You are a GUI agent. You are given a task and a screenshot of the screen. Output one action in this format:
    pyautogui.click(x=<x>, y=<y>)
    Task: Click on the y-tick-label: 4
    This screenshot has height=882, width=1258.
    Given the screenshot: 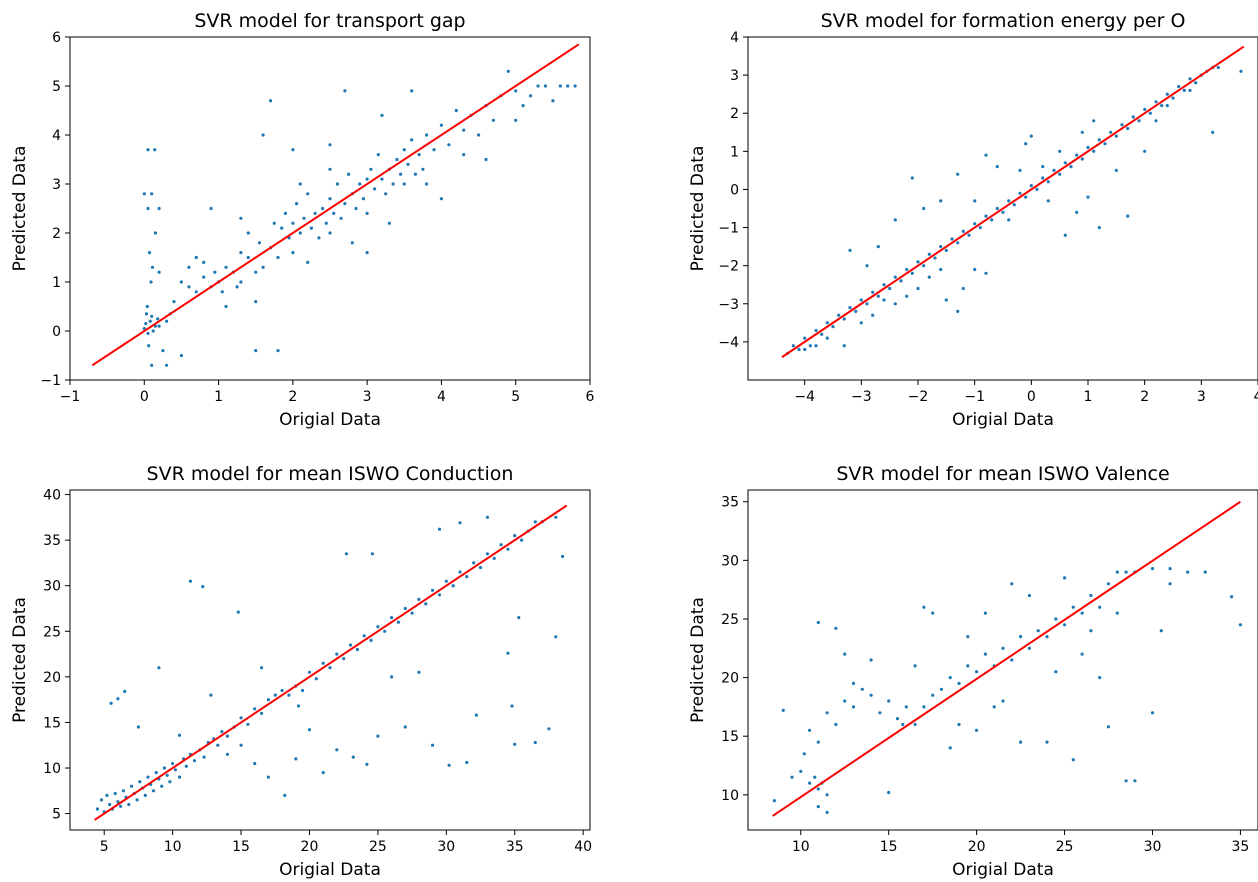 What is the action you would take?
    pyautogui.click(x=56, y=136)
    